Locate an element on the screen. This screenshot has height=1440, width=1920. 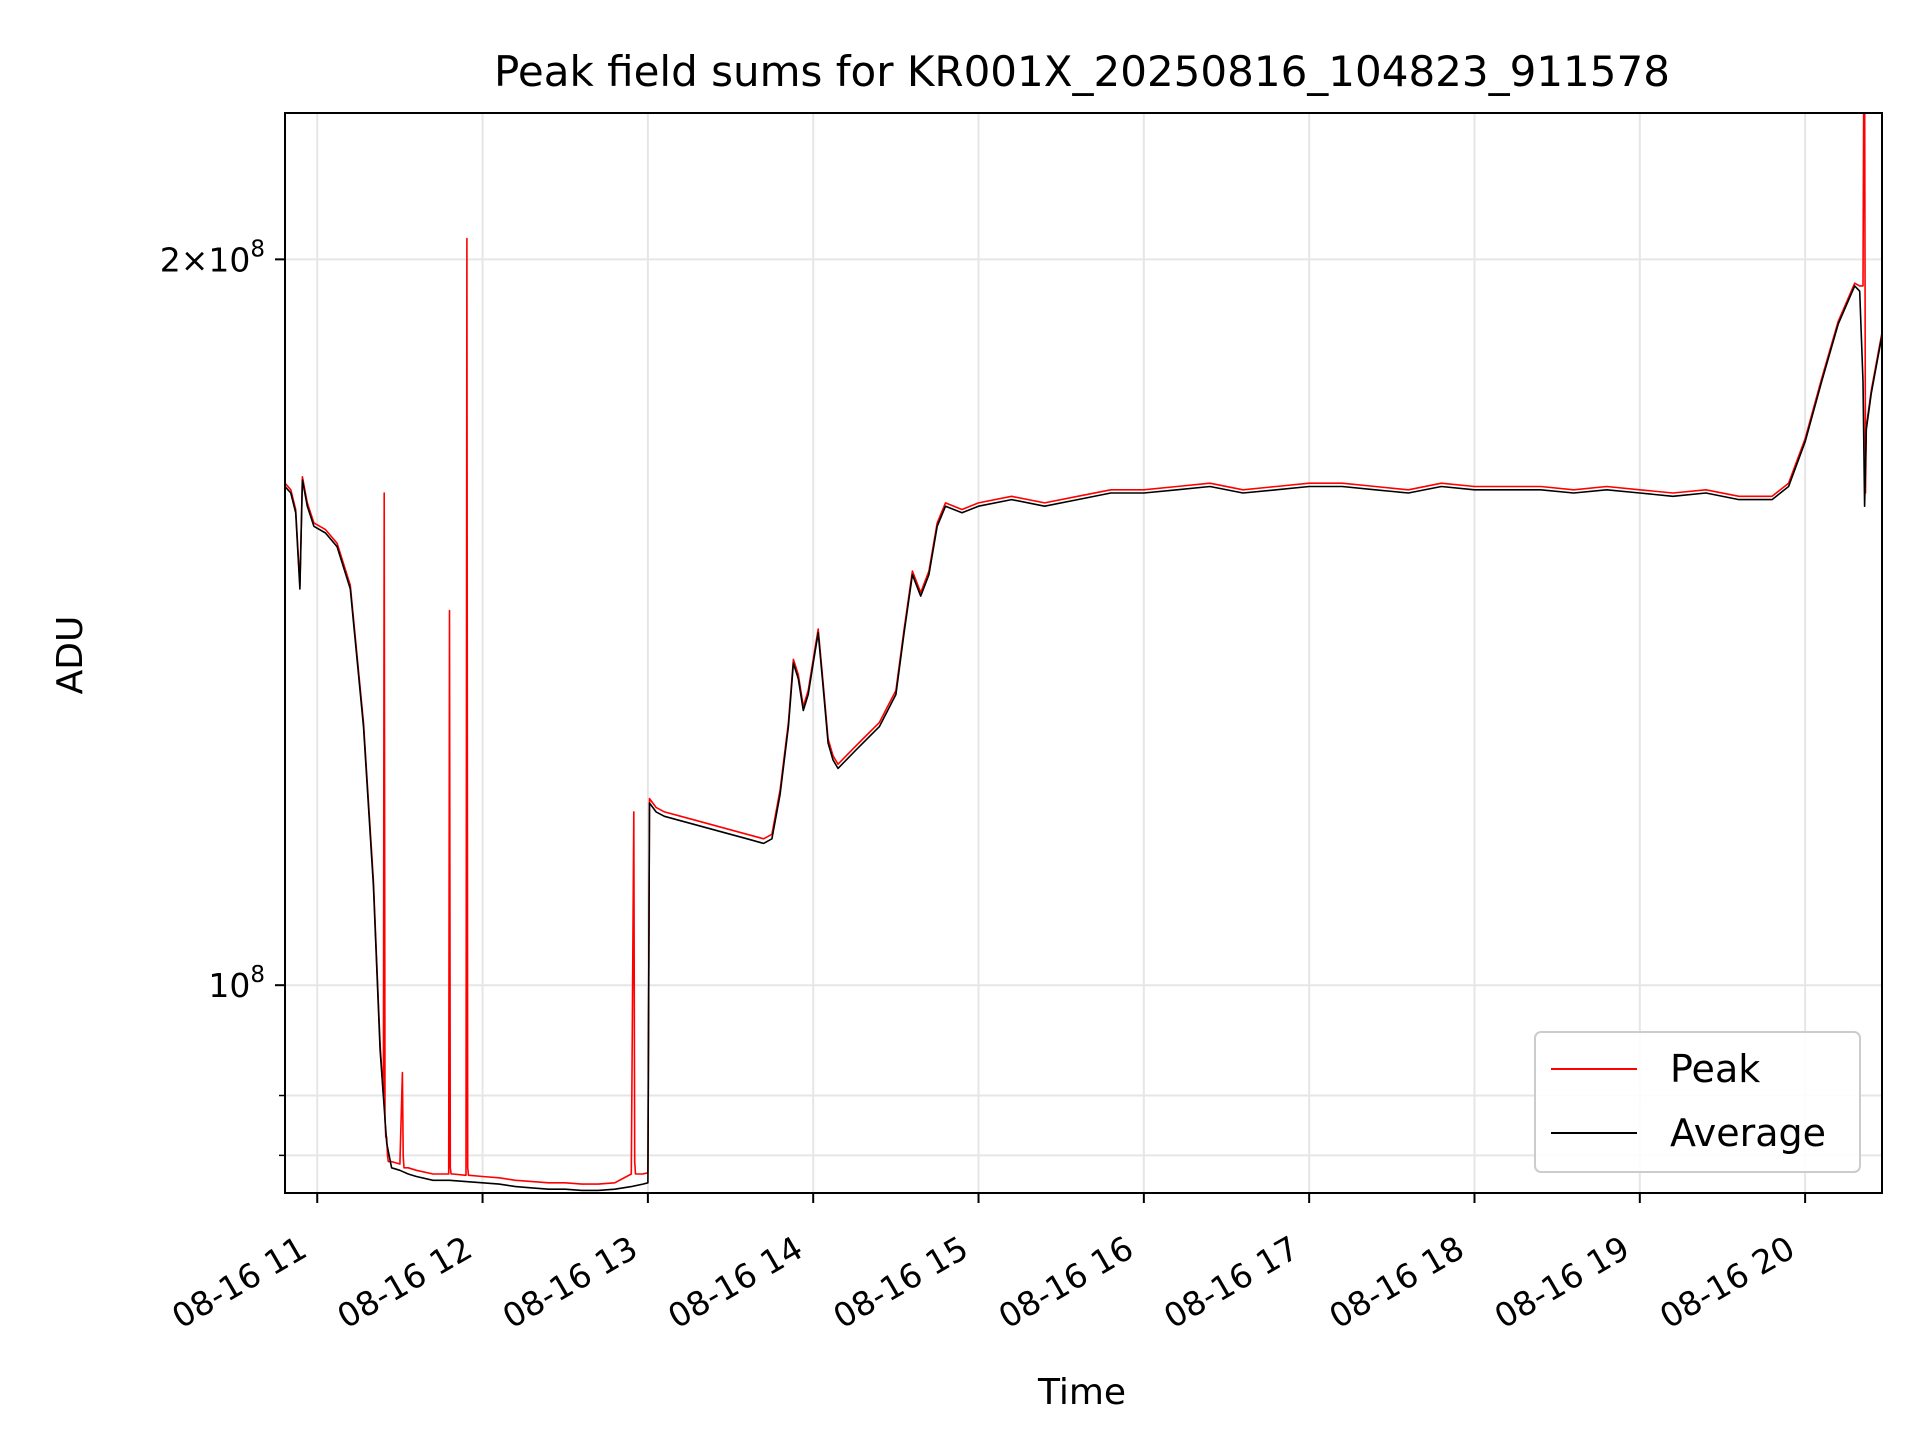
legend-box is located at coordinates (1697, 1102).